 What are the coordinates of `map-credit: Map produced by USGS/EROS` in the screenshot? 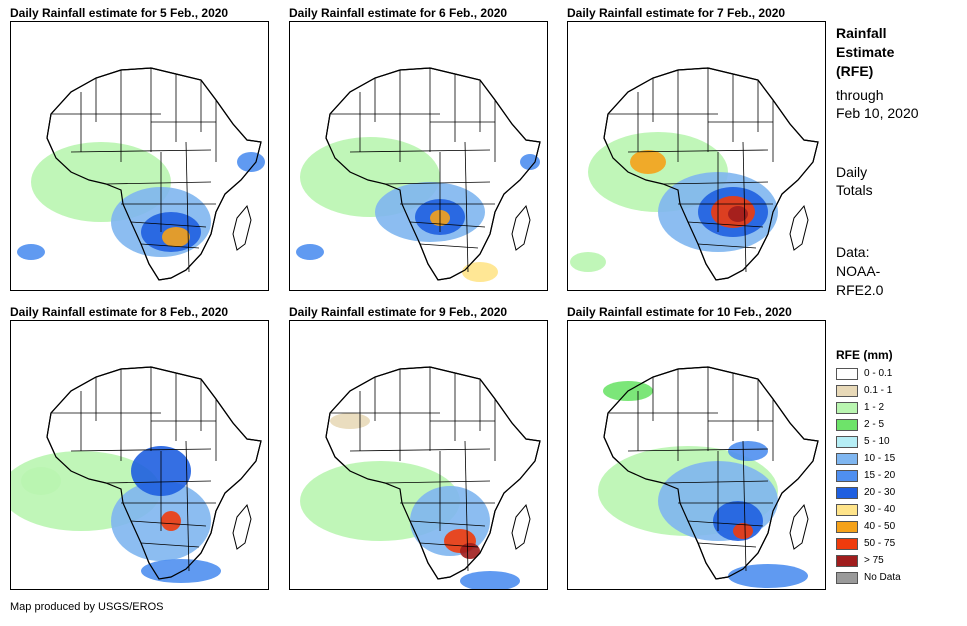 It's located at (87, 607).